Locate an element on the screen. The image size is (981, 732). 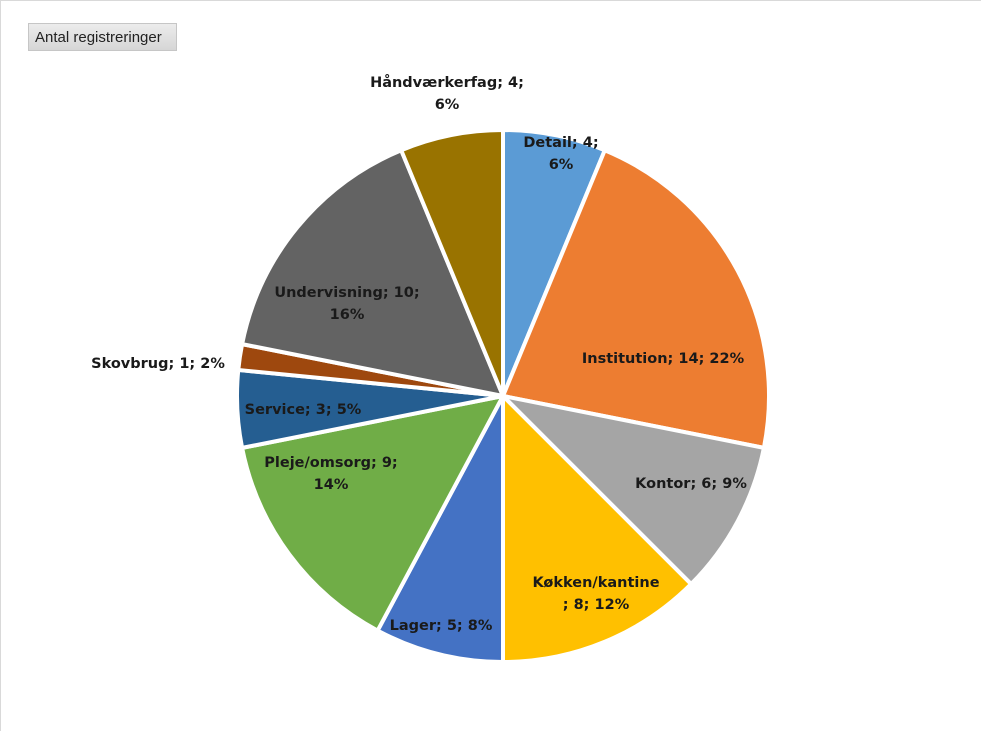
data-label: Håndværkerfag; 4; 6% is located at coordinates (447, 93).